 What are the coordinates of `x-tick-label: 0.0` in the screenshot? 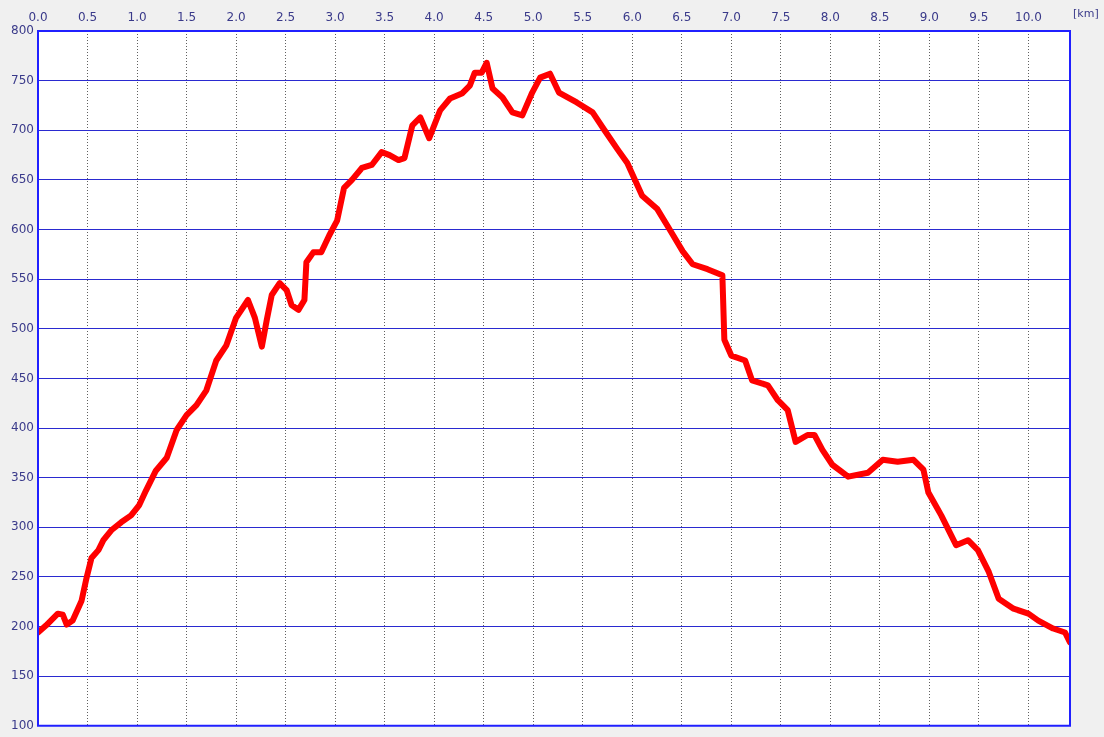 It's located at (38, 16).